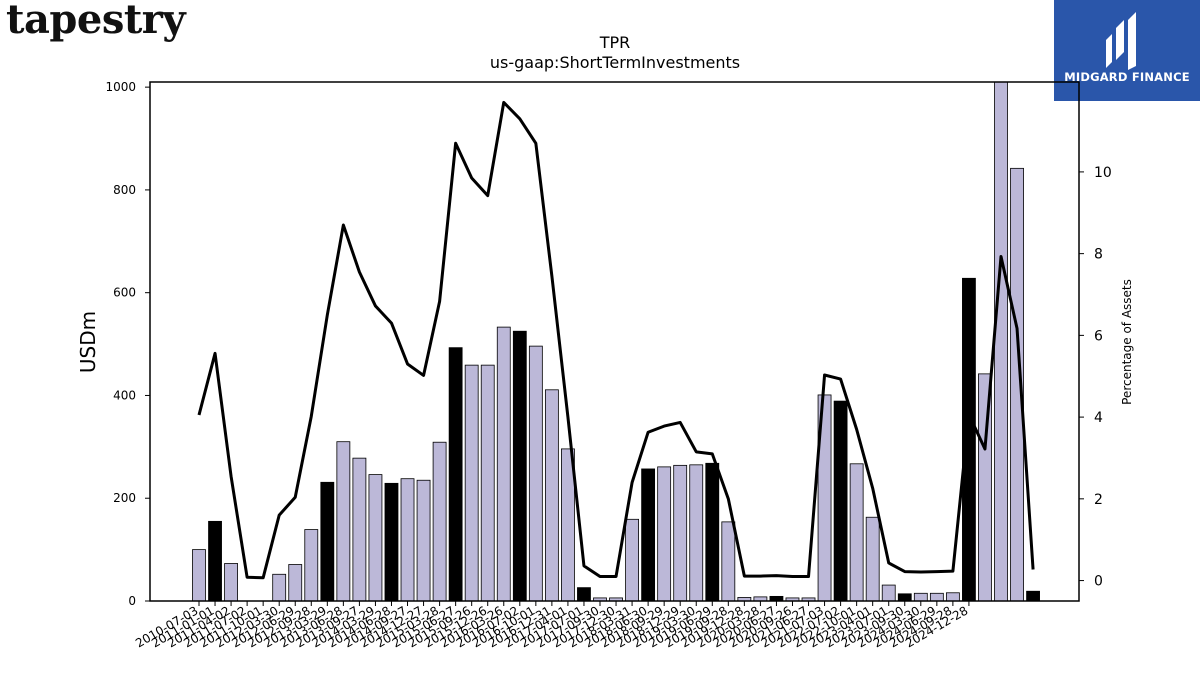 This screenshot has height=675, width=1200. Describe the element at coordinates (1098, 418) in the screenshot. I see `y2-tick-label: 4` at that location.